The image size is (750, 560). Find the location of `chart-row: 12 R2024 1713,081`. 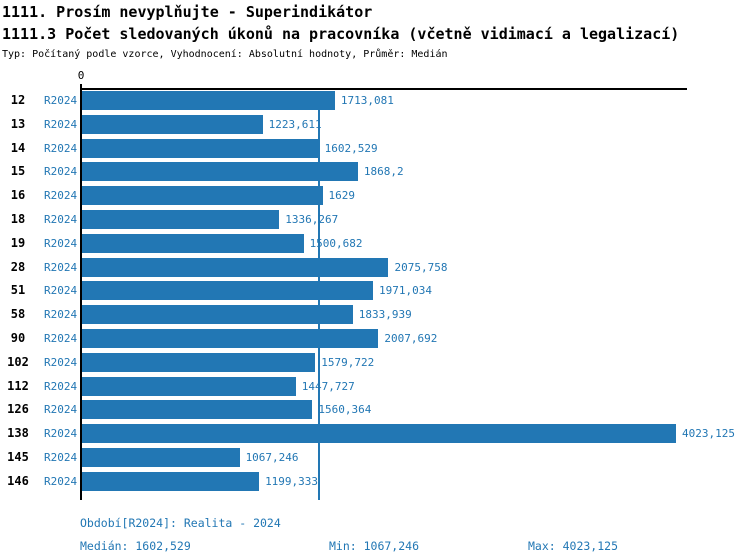

chart-row: 12 R2024 1713,081 is located at coordinates (375, 100).